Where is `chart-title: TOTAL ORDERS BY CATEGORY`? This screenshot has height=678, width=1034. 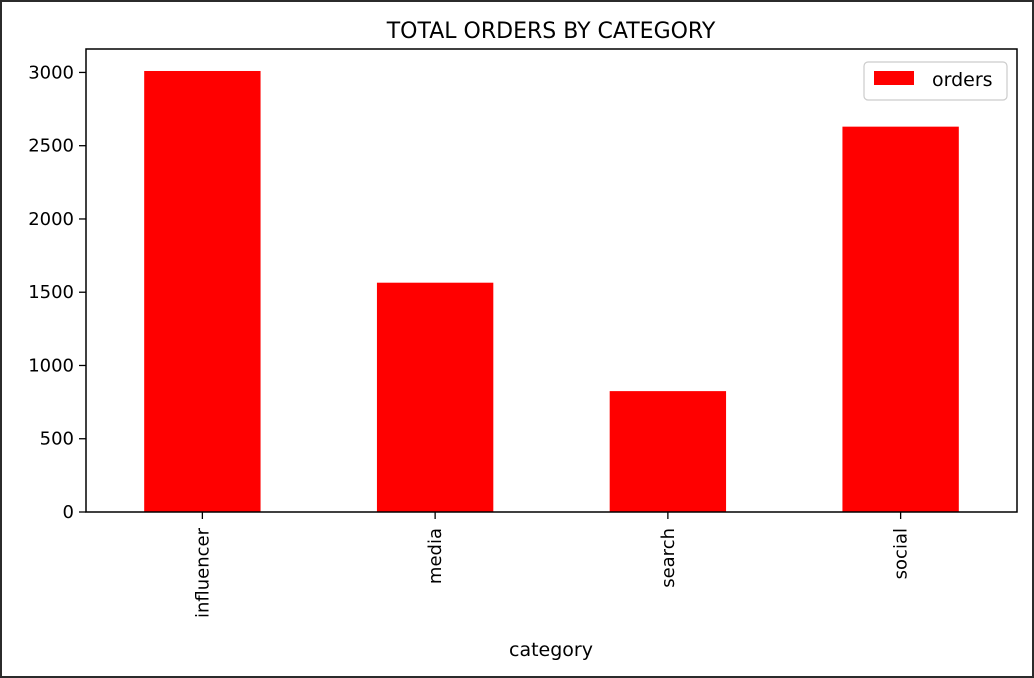
chart-title: TOTAL ORDERS BY CATEGORY is located at coordinates (551, 31).